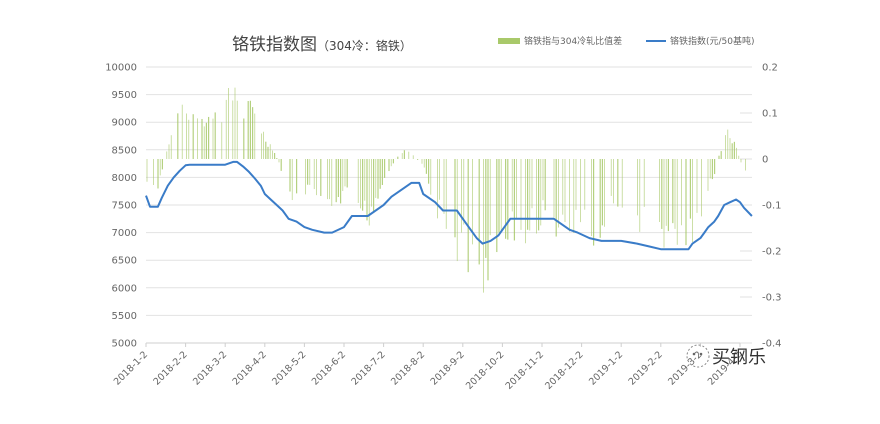 The height and width of the screenshot is (424, 880). What do you see at coordinates (408, 368) in the screenshot?
I see `x-tick-label: 2018-8-2` at bounding box center [408, 368].